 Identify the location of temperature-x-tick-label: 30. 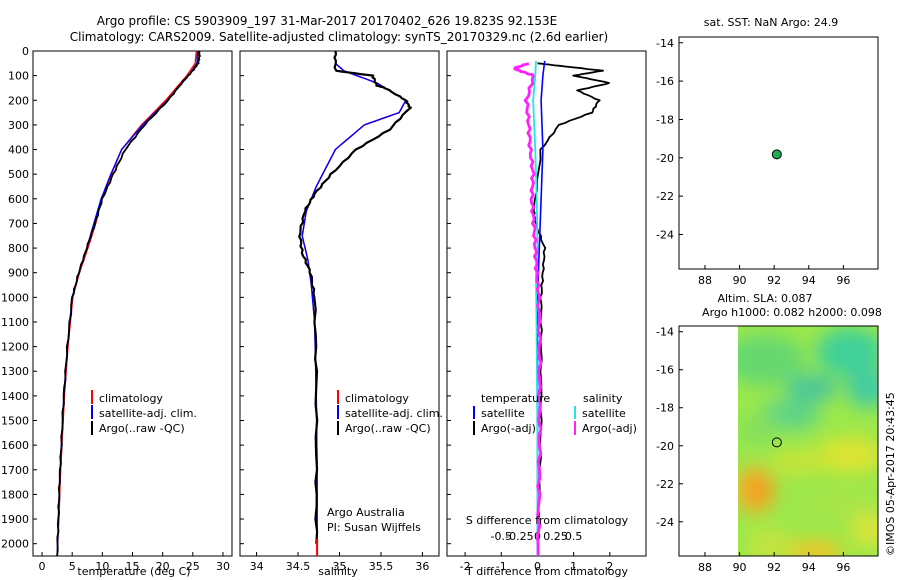
(223, 566).